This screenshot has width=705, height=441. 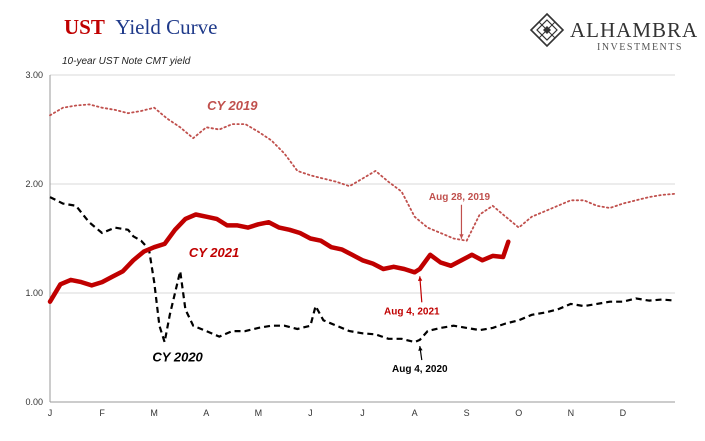 I want to click on annotation-cy-2020: CY 2020, so click(x=177, y=357).